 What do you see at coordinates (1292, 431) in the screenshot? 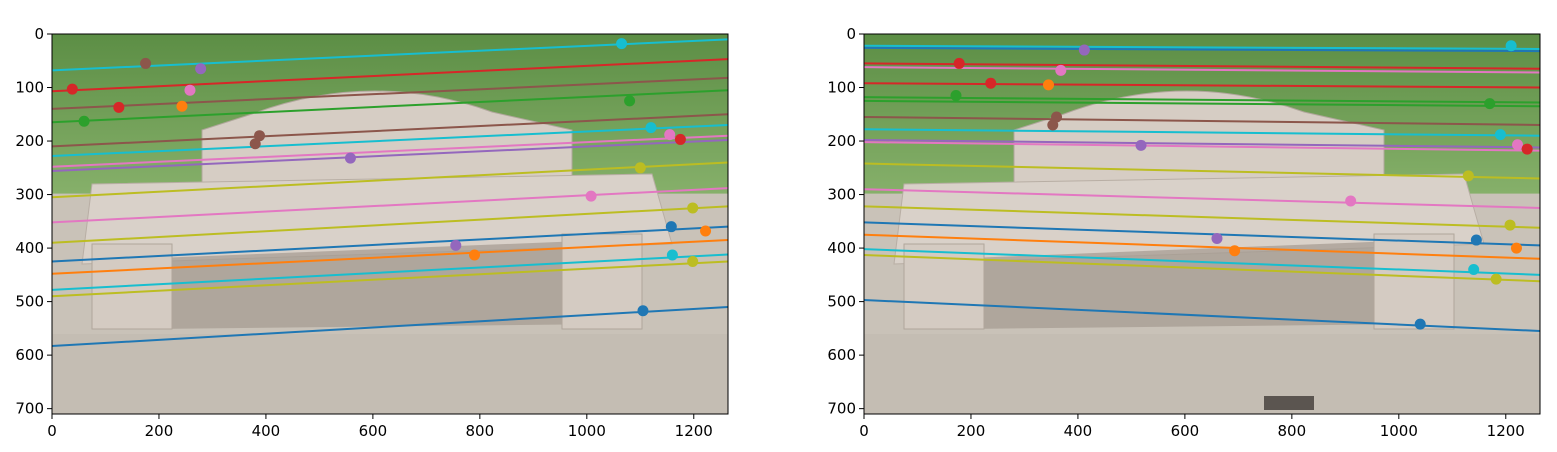
I see `x-tick-label: 800` at bounding box center [1292, 431].